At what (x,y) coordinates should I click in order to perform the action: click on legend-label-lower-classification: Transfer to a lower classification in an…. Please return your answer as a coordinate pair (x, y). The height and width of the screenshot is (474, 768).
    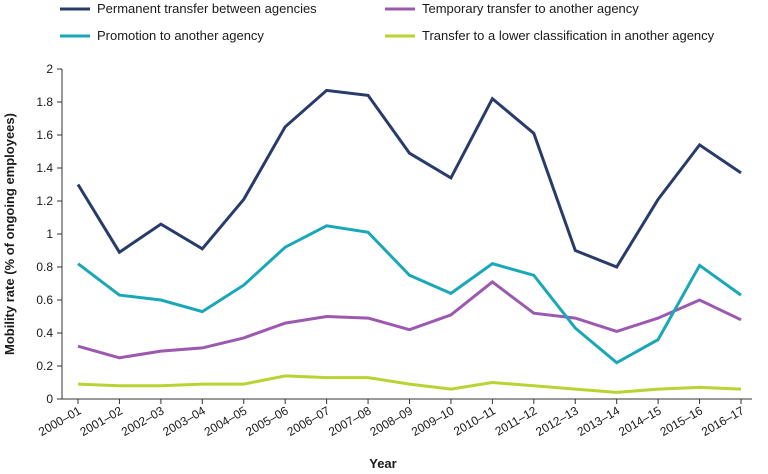
    Looking at the image, I should click on (568, 35).